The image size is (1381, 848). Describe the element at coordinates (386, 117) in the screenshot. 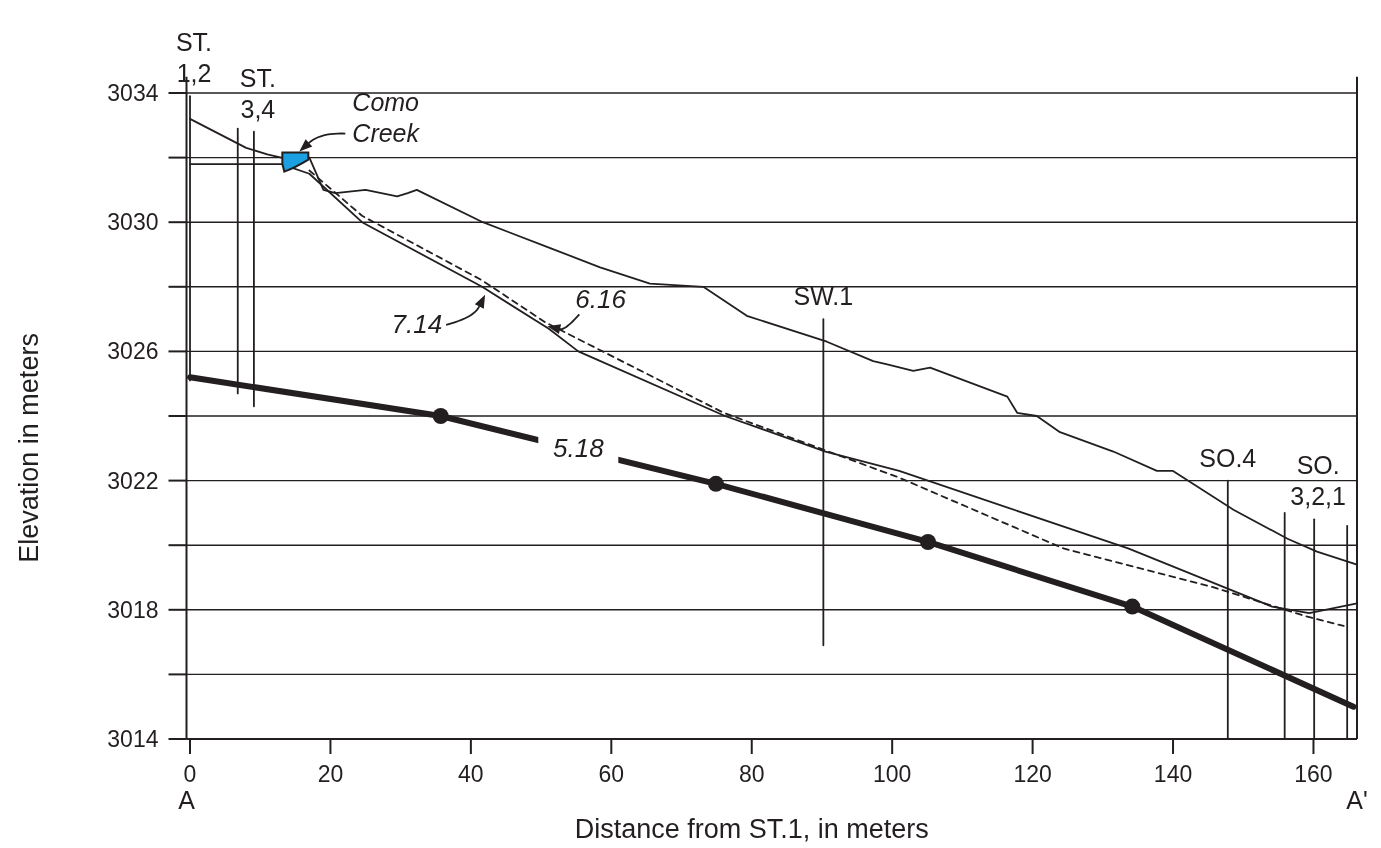

I see `annotation: Como Creek` at that location.